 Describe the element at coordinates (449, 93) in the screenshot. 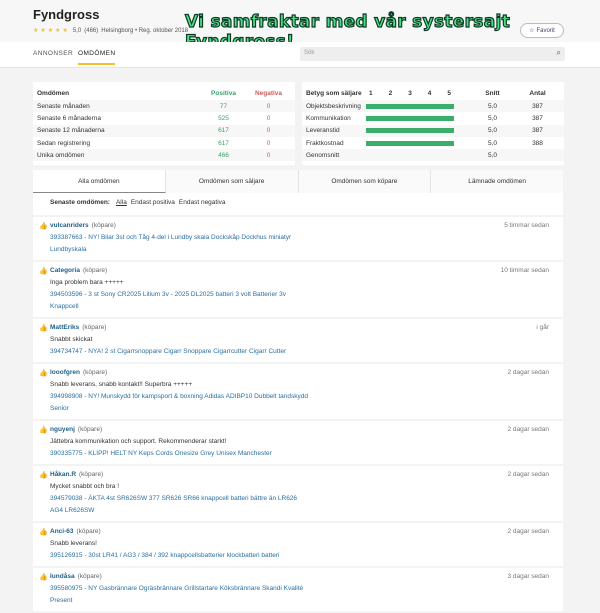

I see `scale-label: 5` at that location.